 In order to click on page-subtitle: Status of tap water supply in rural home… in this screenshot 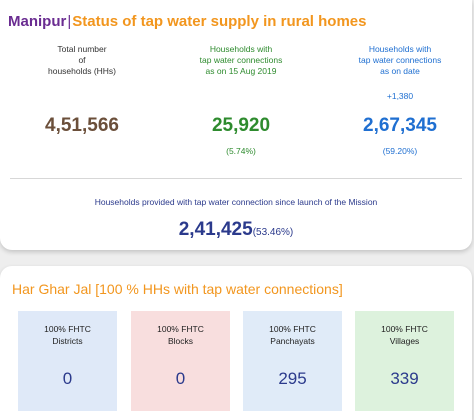, I will do `click(219, 21)`.